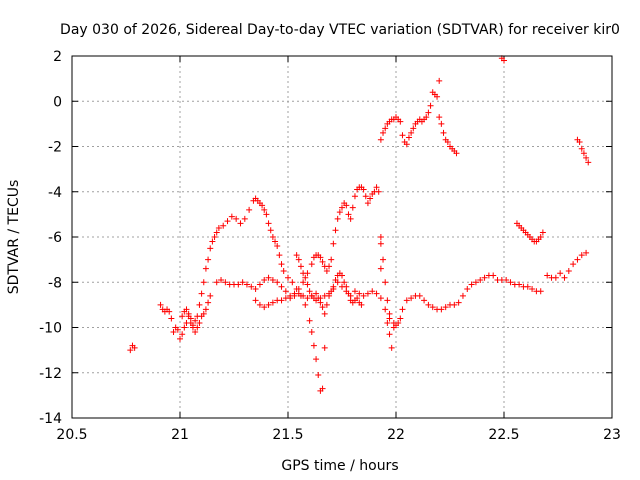 This screenshot has width=640, height=480. What do you see at coordinates (14, 237) in the screenshot?
I see `y-axis-label: SDTVAR / TECUs` at bounding box center [14, 237].